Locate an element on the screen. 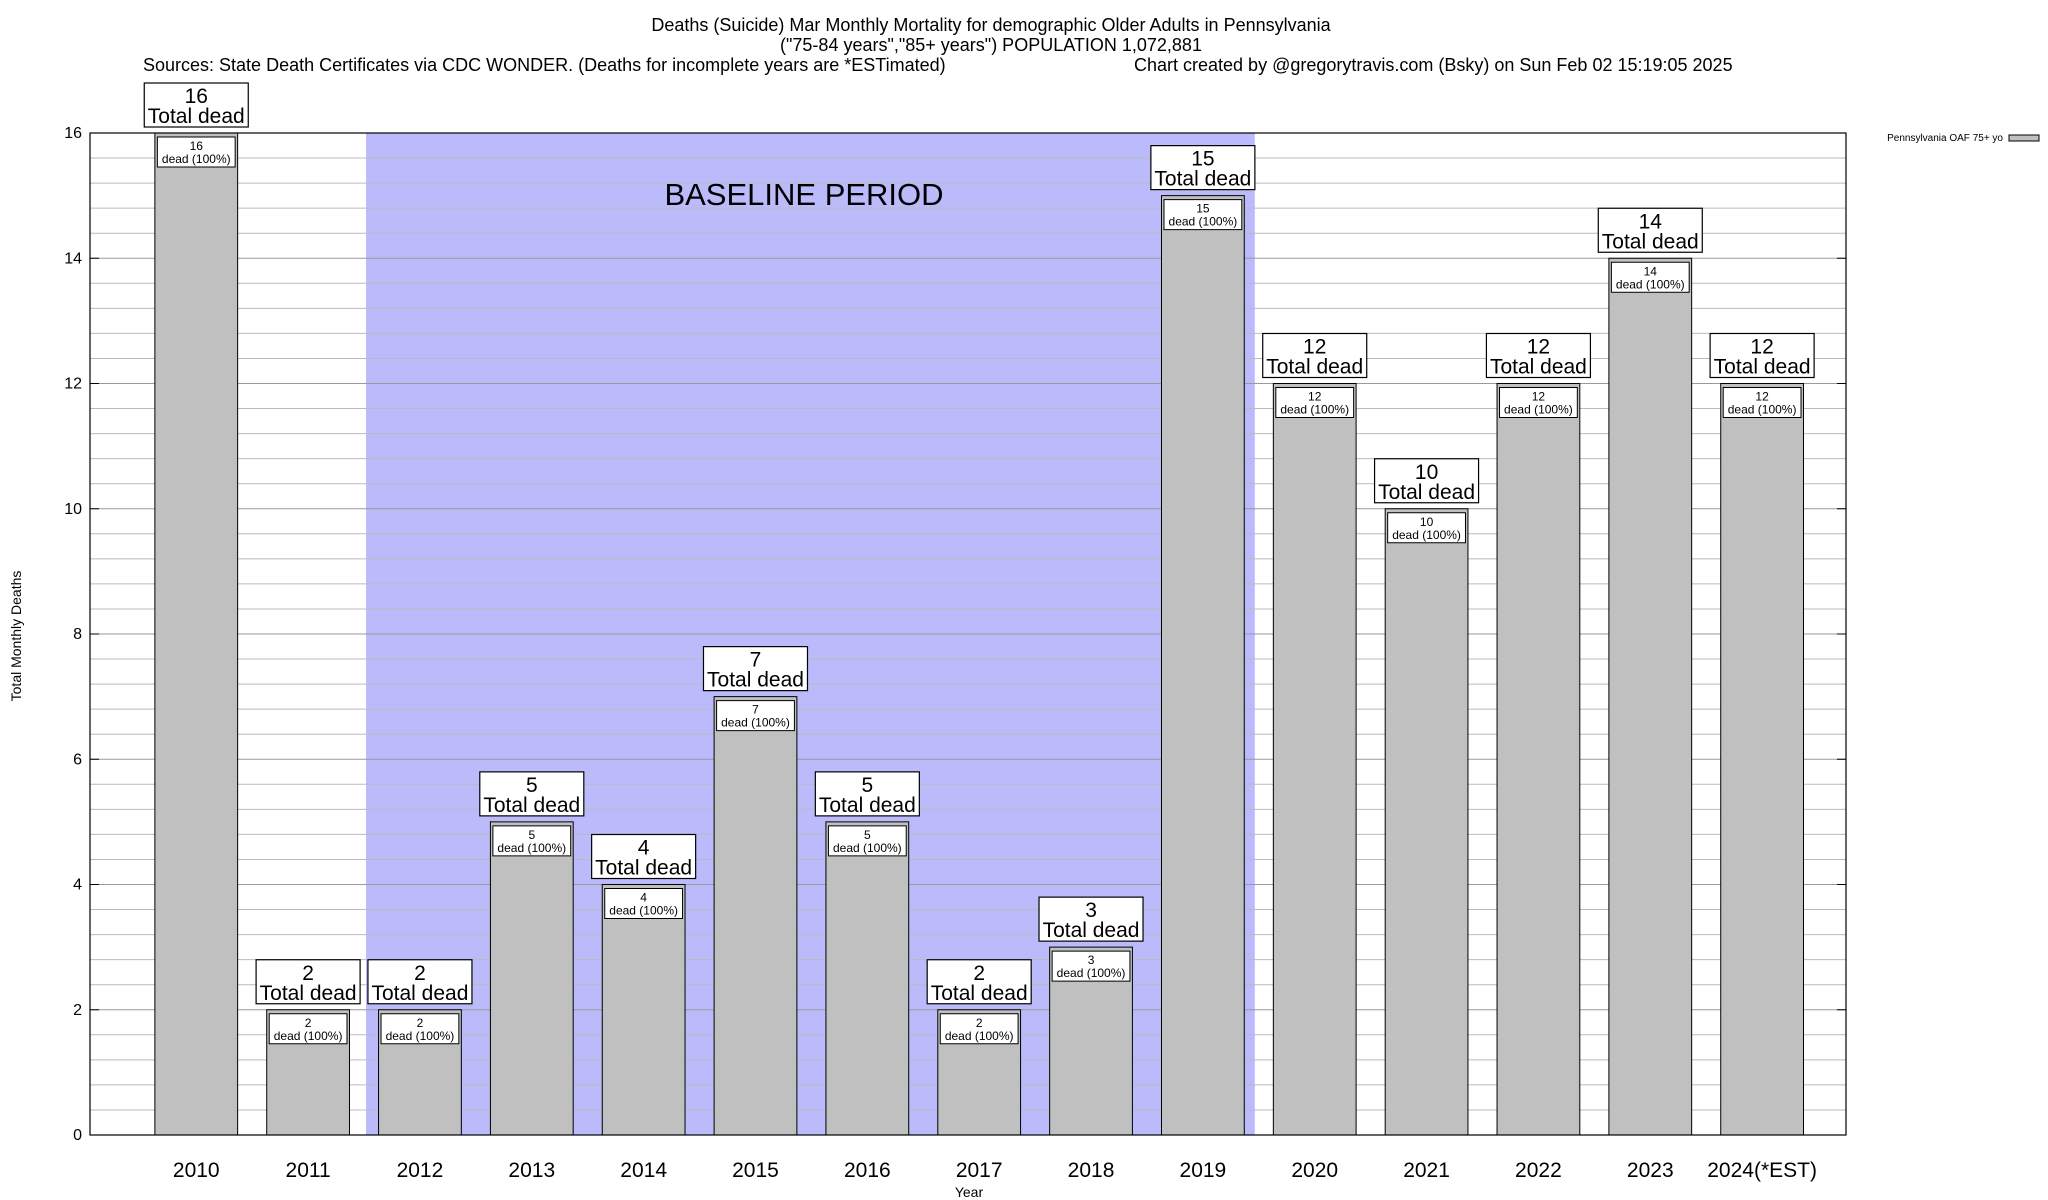 The height and width of the screenshot is (1200, 2048). x-tick-label: 2023 is located at coordinates (1650, 1170).